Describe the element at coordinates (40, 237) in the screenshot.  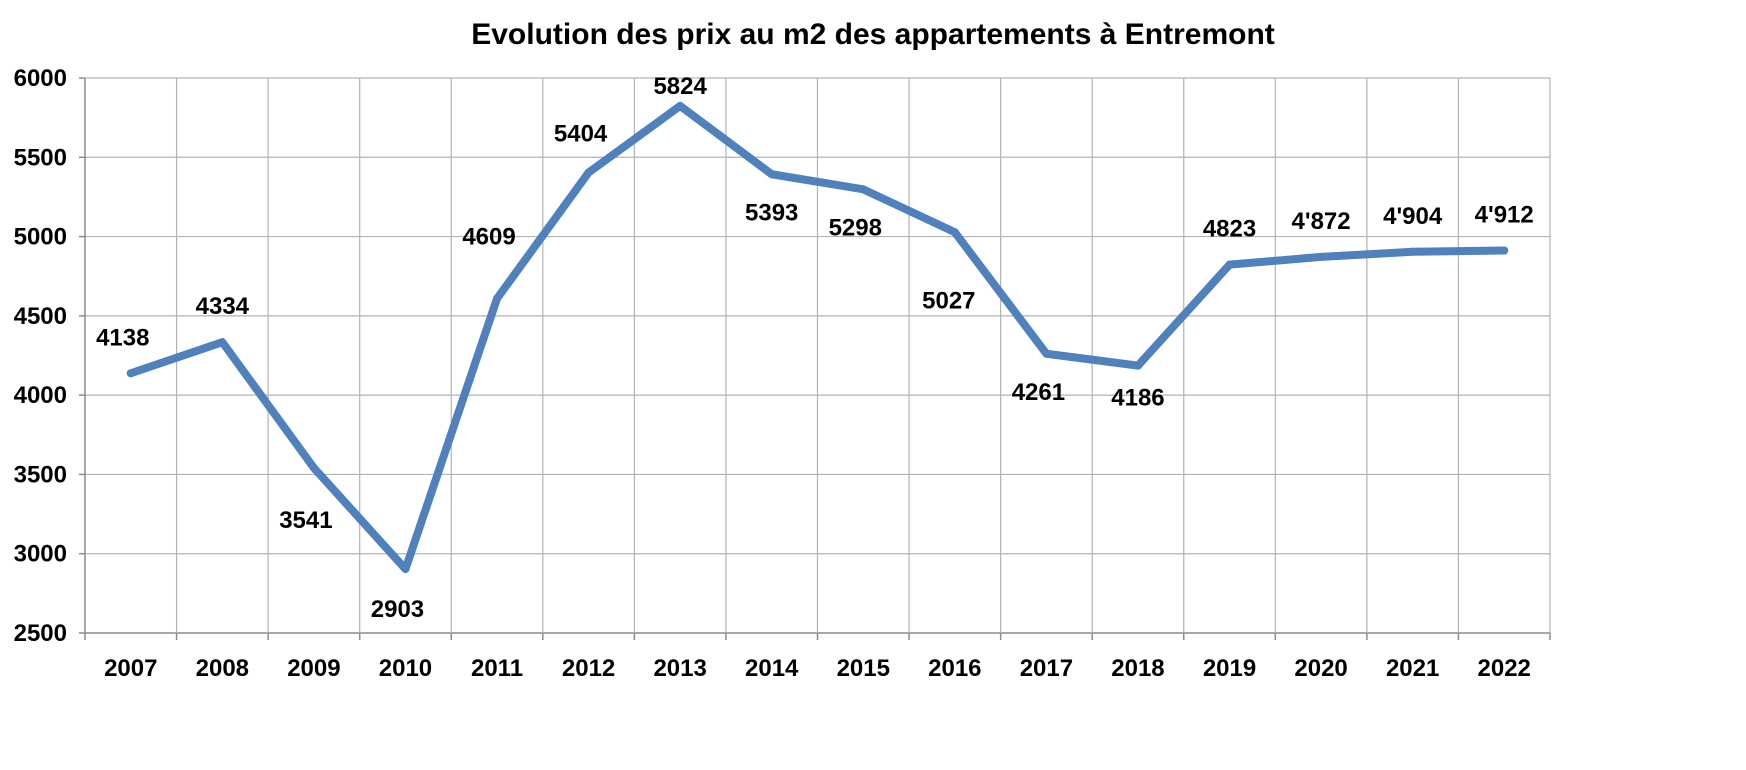
I see `y-tick-label: 5000` at that location.